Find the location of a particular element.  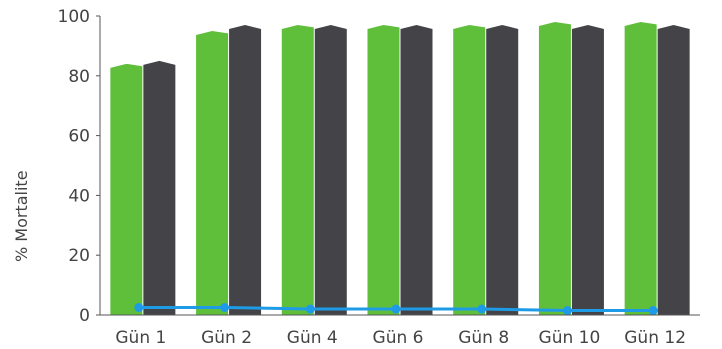

y-tick-label: 20 is located at coordinates (79, 256).